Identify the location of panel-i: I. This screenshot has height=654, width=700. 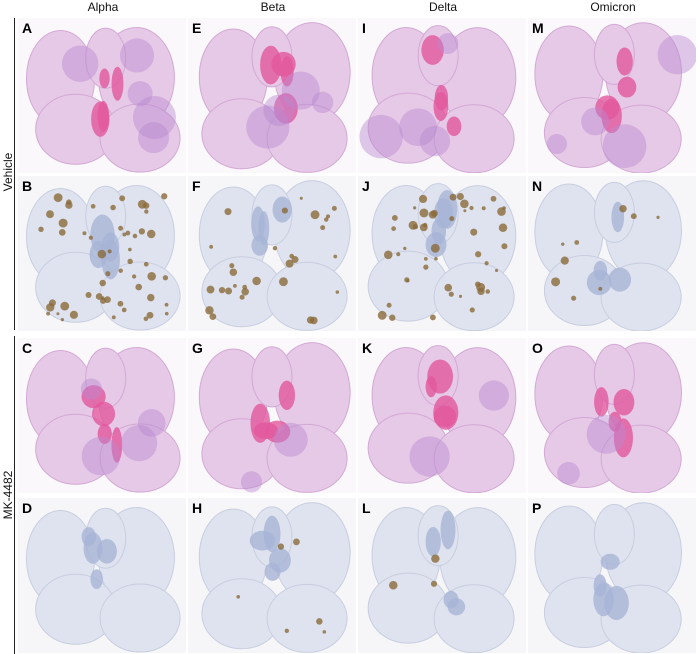
(442, 95).